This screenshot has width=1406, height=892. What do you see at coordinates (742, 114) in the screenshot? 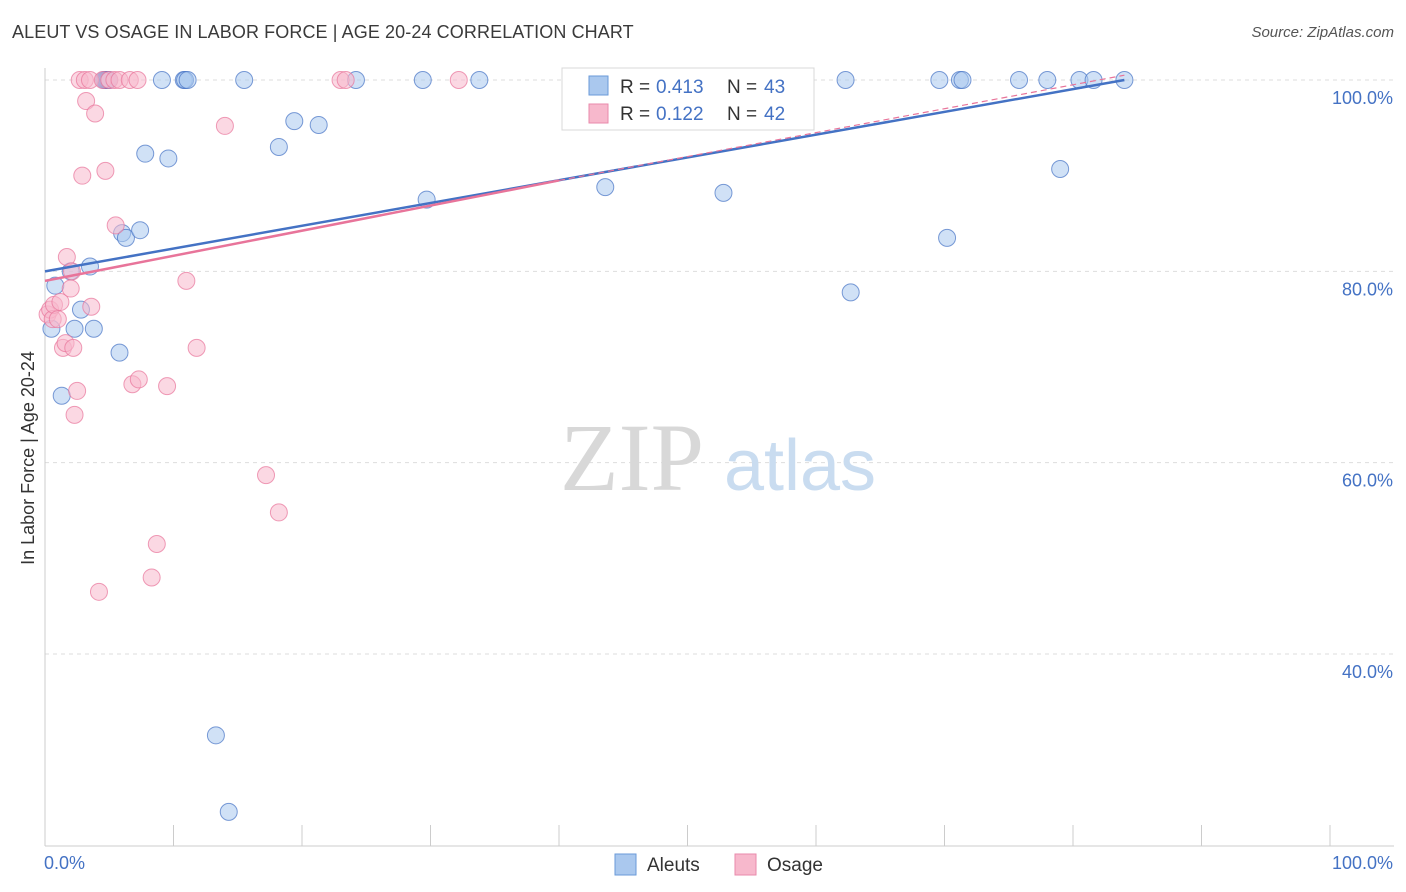
I see `legend-n-label-osage: N =` at bounding box center [742, 114].